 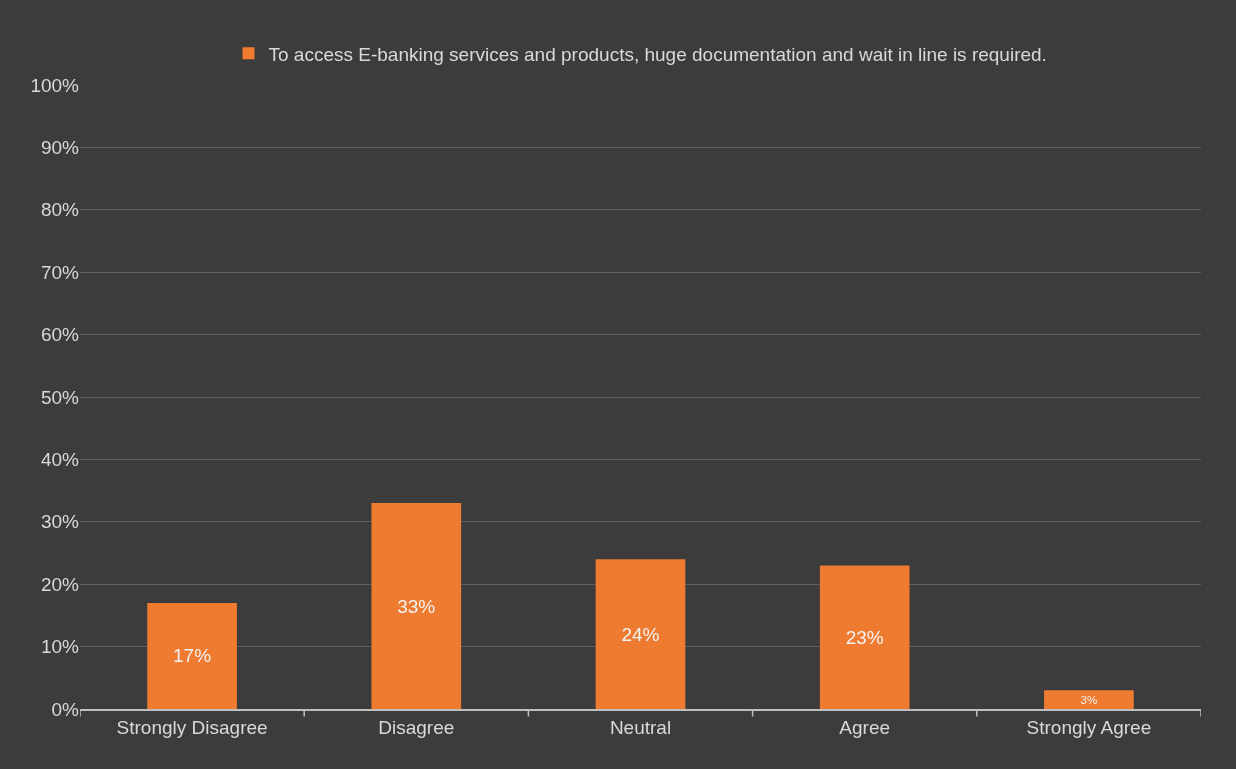 I want to click on y-tick-label: 100%, so click(x=55, y=85).